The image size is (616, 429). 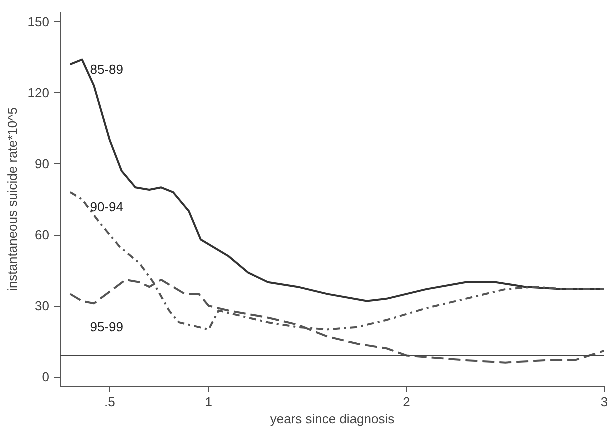 I want to click on series-label: 85-89, so click(x=107, y=69).